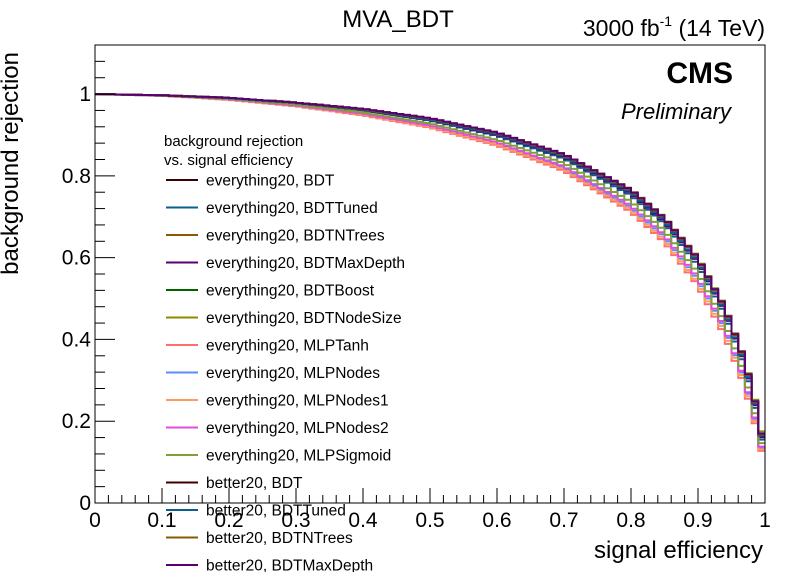 This screenshot has height=572, width=796. I want to click on legend-label: better20, BDTMaxDepth, so click(289, 565).